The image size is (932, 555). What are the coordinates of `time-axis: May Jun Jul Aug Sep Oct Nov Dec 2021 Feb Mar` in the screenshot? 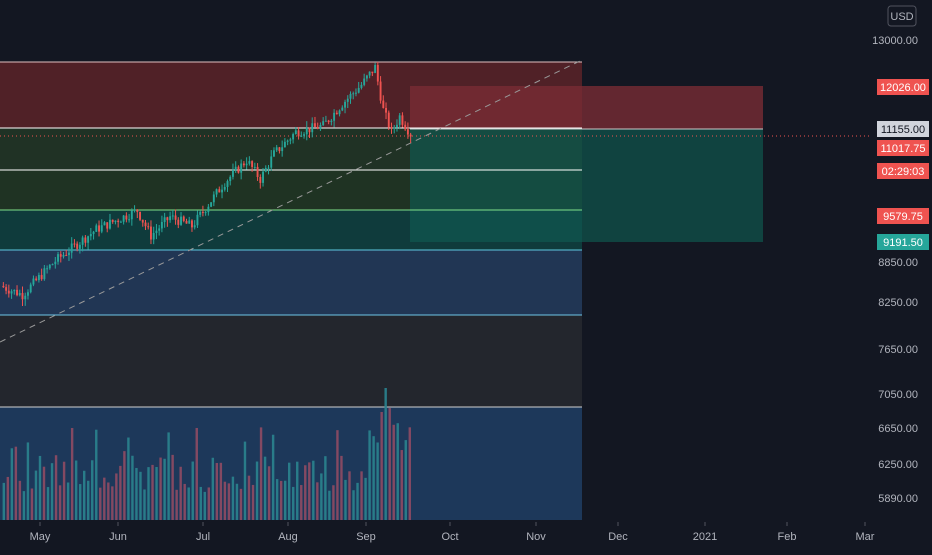 It's located at (452, 532).